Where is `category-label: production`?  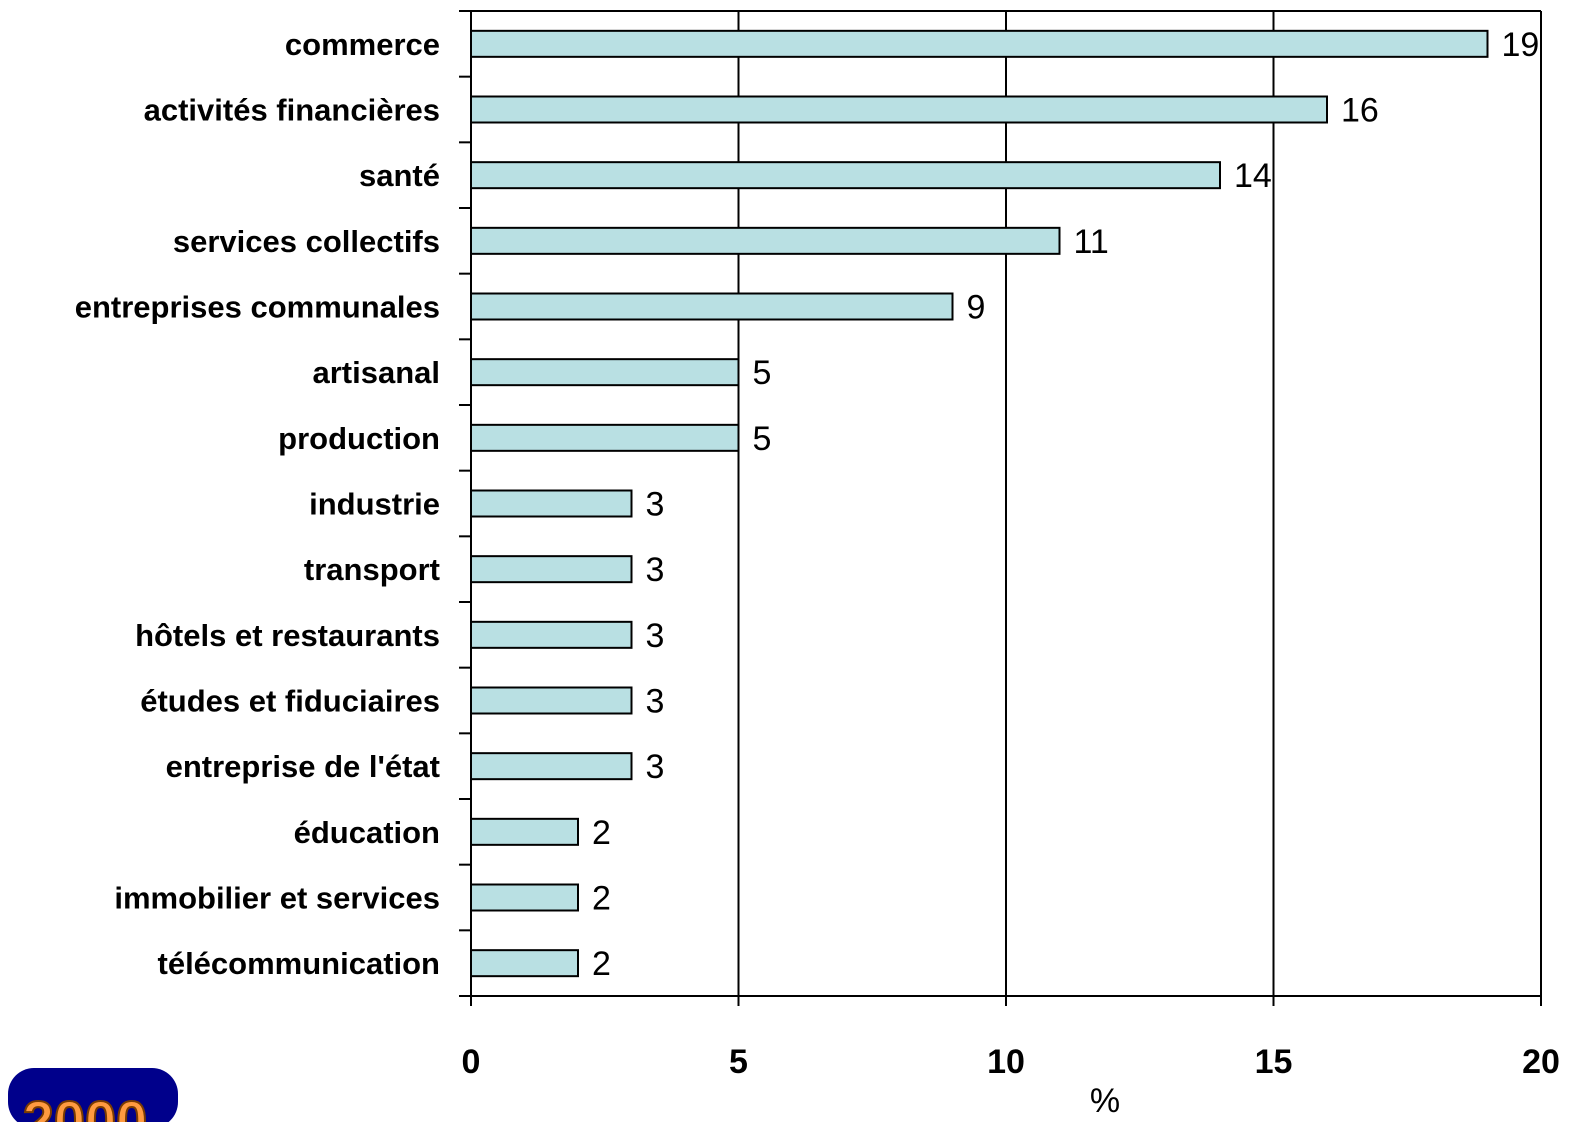
category-label: production is located at coordinates (359, 438).